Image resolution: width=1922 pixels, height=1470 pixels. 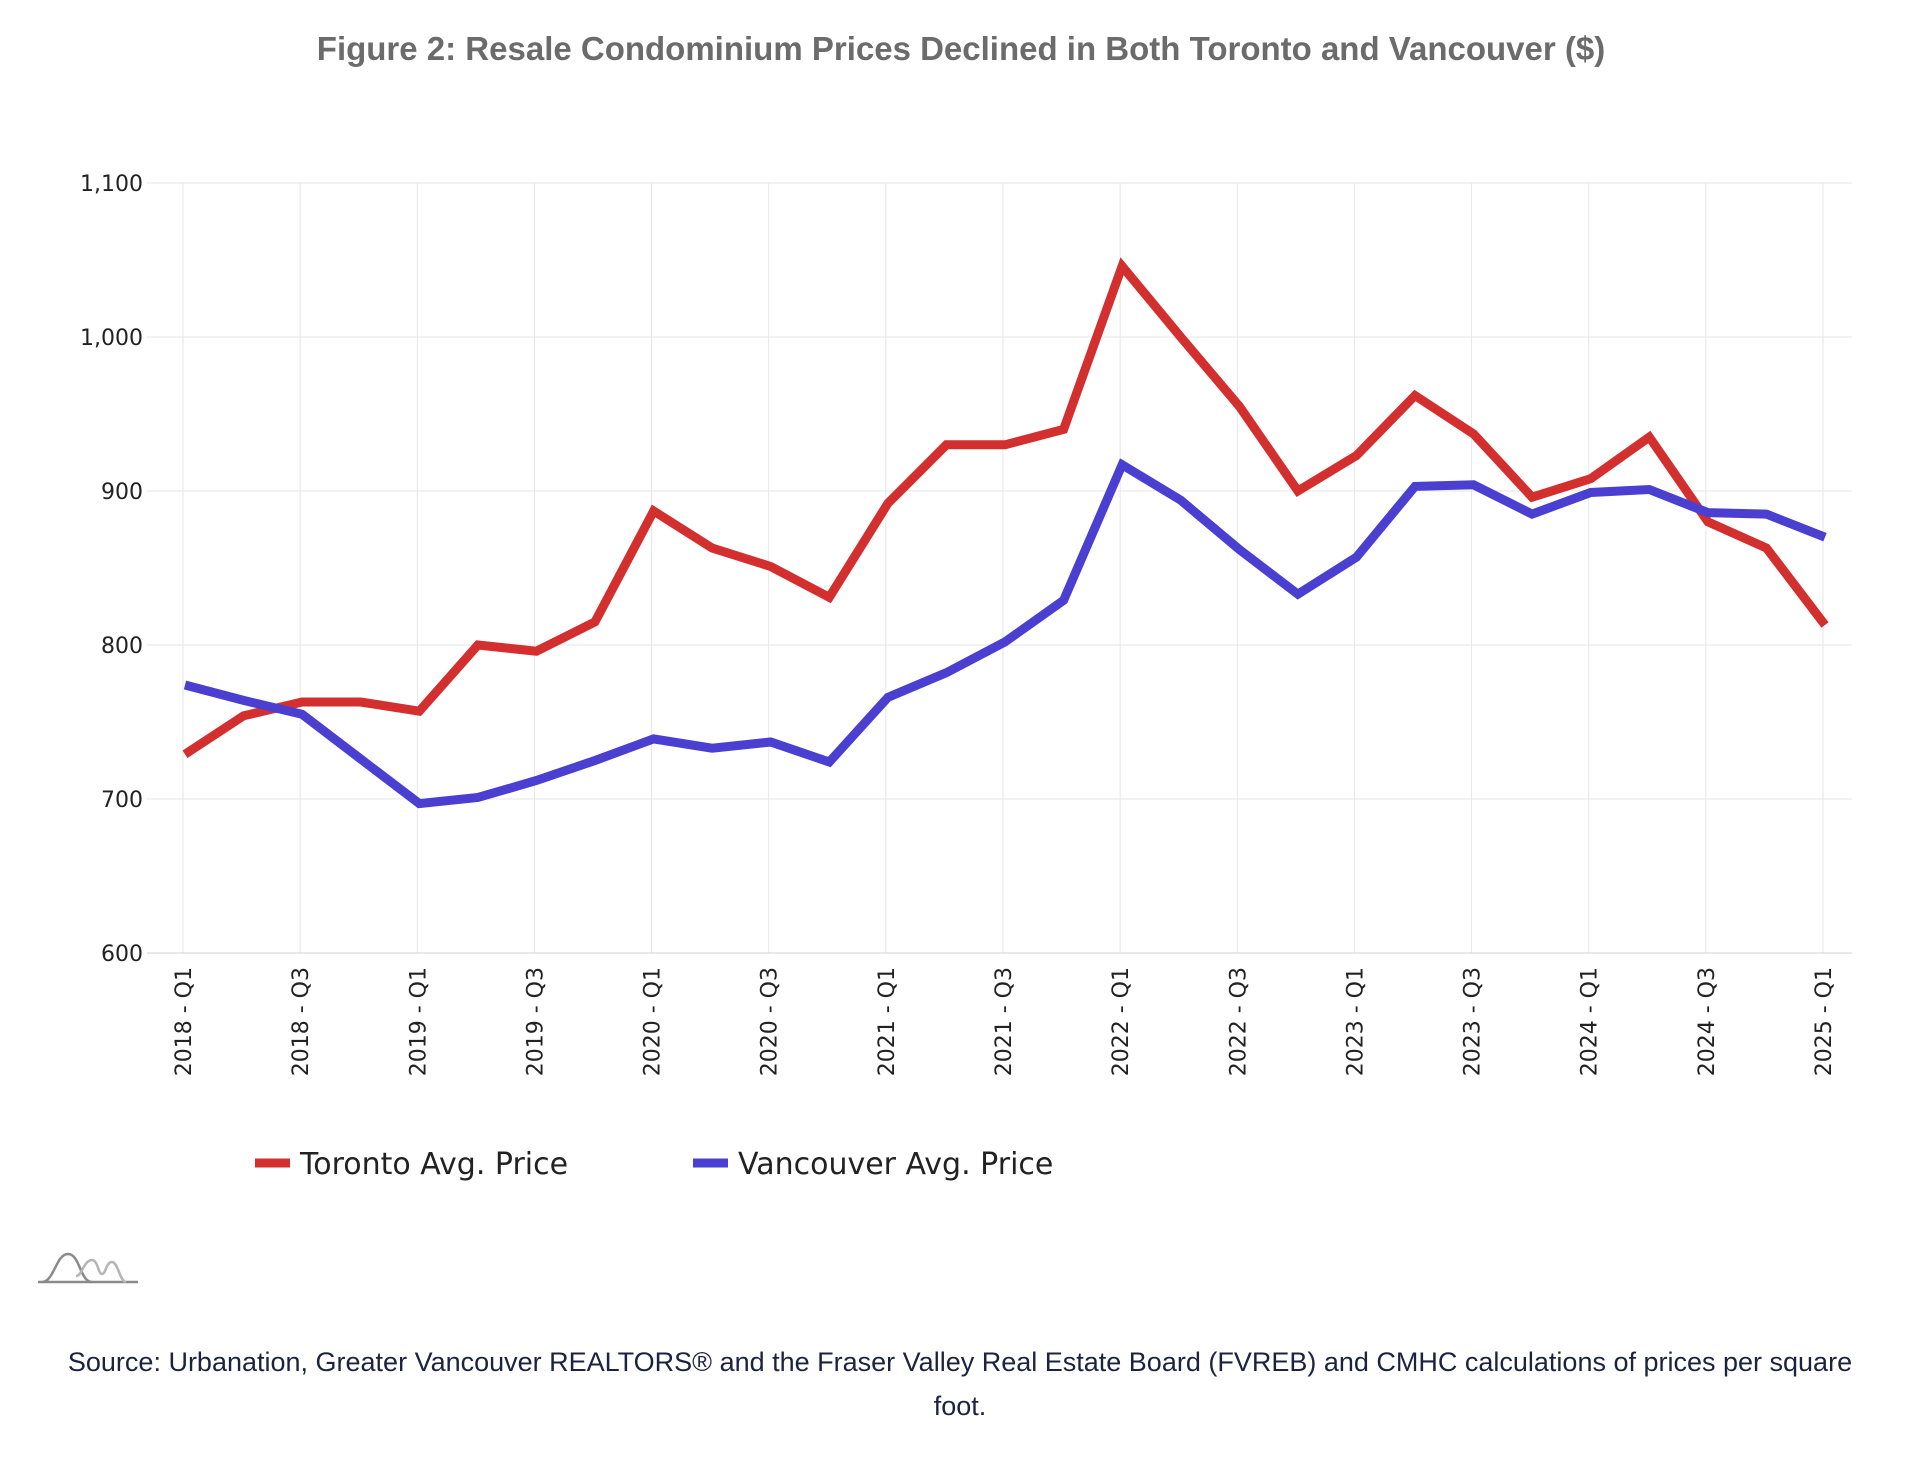 What do you see at coordinates (887, 1021) in the screenshot?
I see `x-tick-label: 2021 - Q1` at bounding box center [887, 1021].